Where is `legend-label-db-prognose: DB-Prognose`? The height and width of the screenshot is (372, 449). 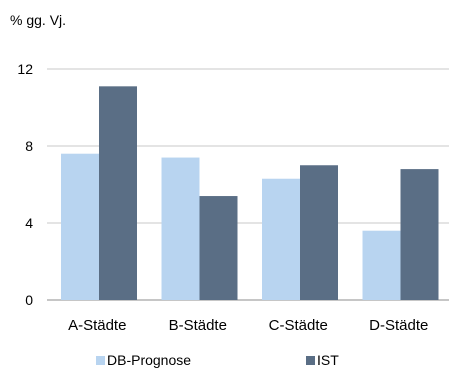 legend-label-db-prognose: DB-Prognose is located at coordinates (149, 360).